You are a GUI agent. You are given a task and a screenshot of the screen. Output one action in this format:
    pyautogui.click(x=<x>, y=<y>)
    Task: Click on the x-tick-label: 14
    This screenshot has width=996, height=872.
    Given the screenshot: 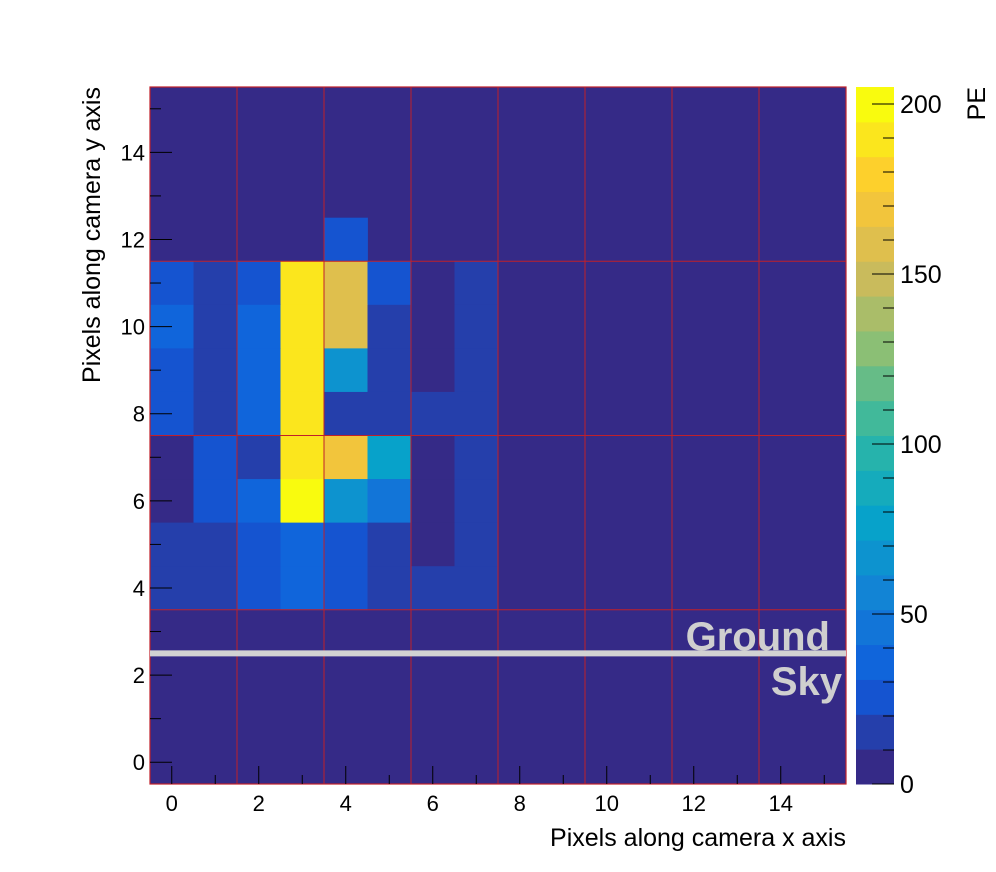 What is the action you would take?
    pyautogui.click(x=781, y=803)
    